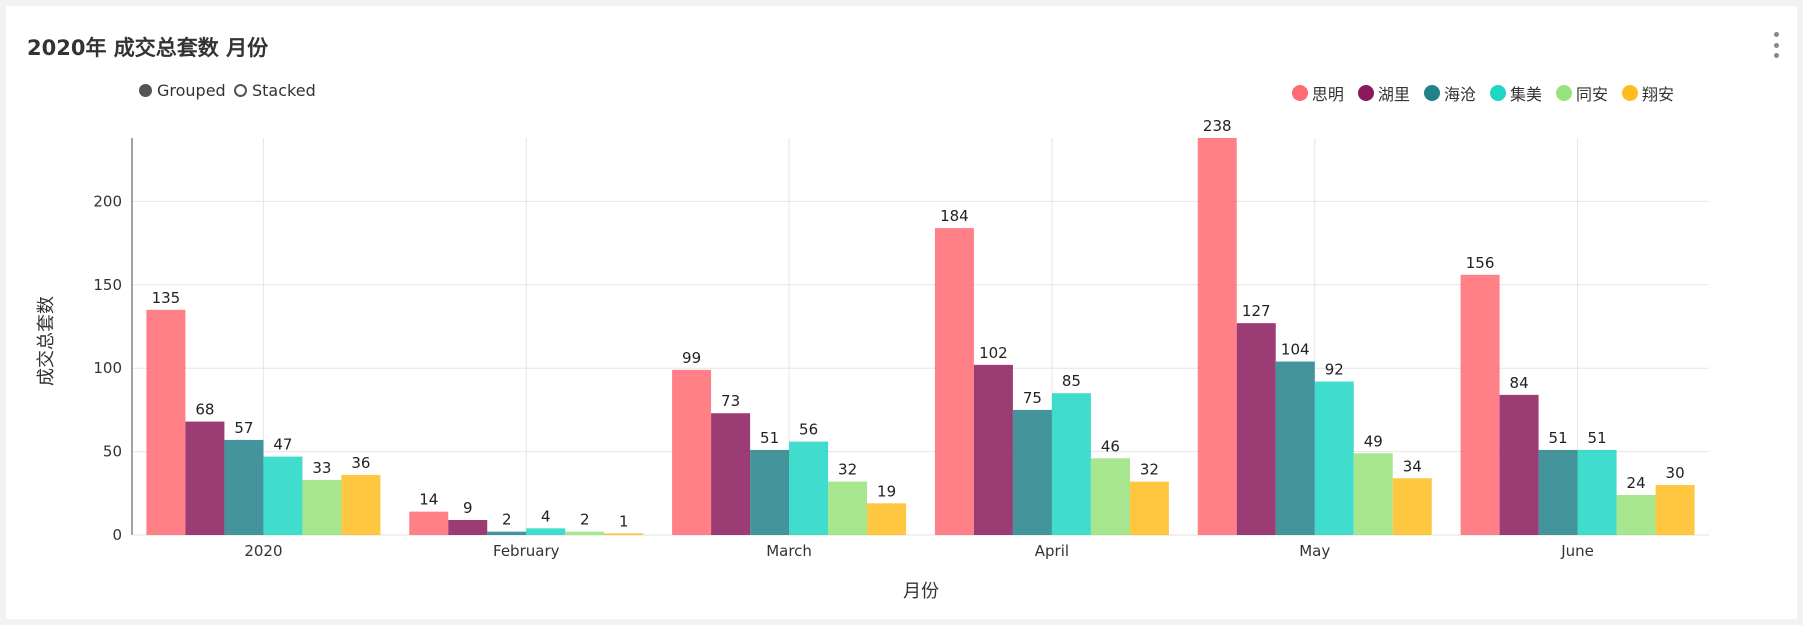  I want to click on legend-item-0: 思明, so click(1317, 93).